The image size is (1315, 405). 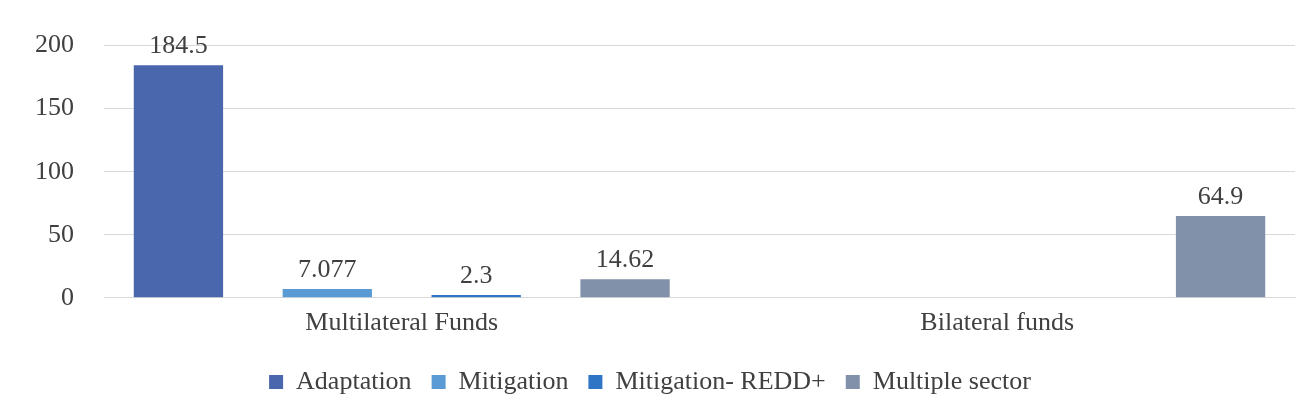 What do you see at coordinates (625, 259) in the screenshot?
I see `data-label: 14.62` at bounding box center [625, 259].